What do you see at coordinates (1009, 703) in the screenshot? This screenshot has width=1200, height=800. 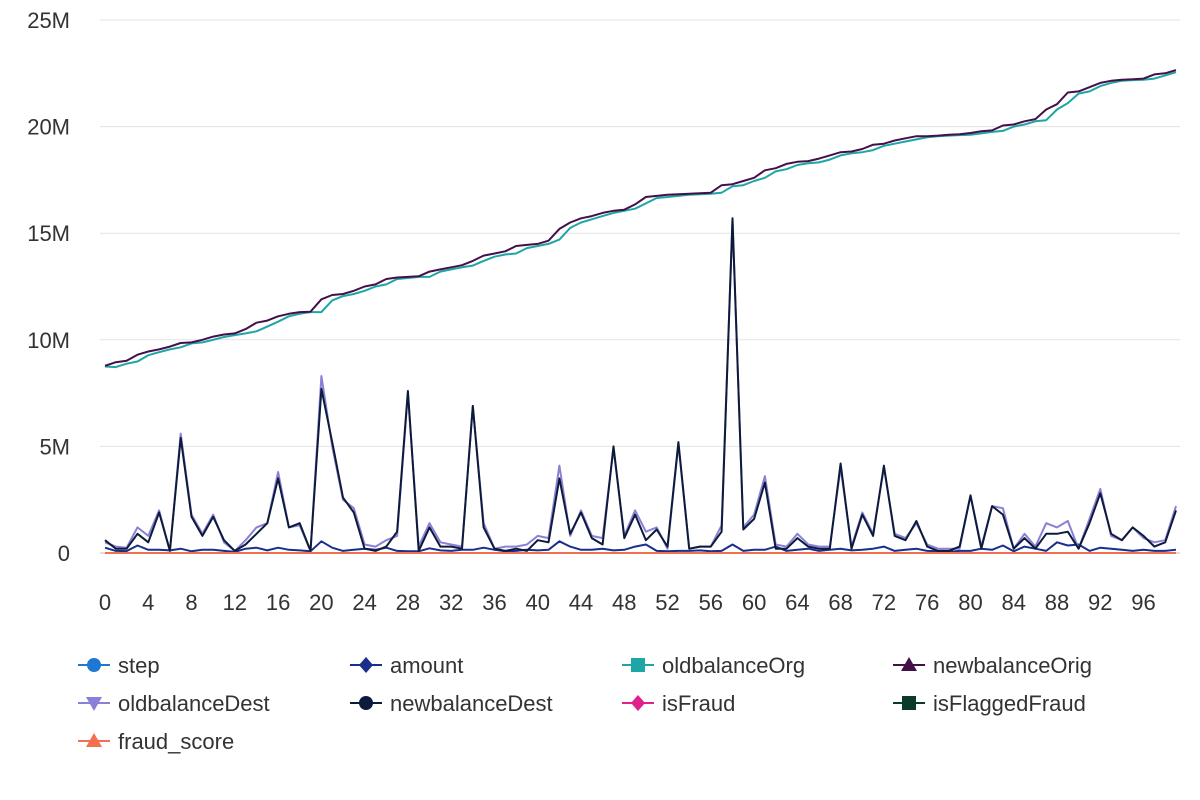 I see `legend-label: isFlaggedFraud` at bounding box center [1009, 703].